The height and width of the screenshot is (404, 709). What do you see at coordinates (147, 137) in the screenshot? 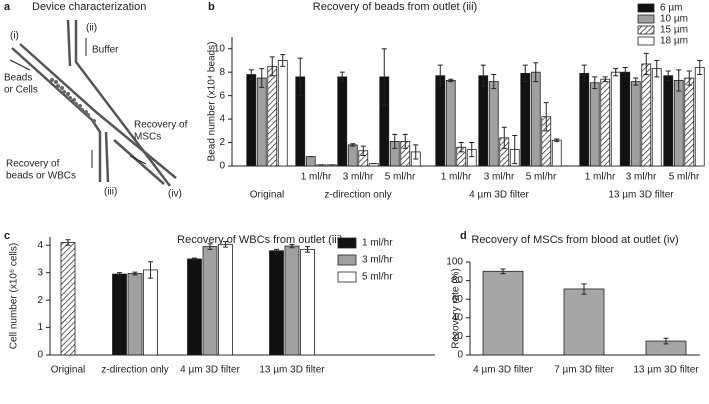
I see `label: MSCs` at bounding box center [147, 137].